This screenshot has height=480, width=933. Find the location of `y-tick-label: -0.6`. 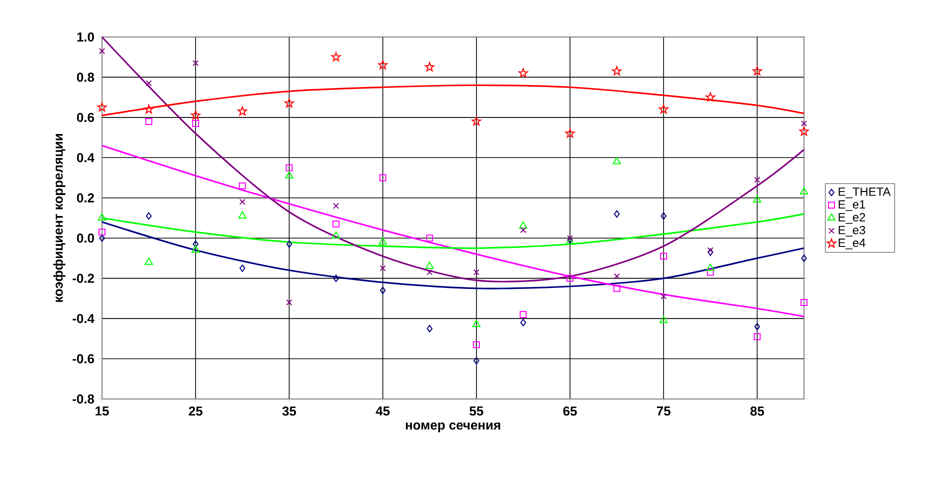

y-tick-label: -0.6 is located at coordinates (83, 359).